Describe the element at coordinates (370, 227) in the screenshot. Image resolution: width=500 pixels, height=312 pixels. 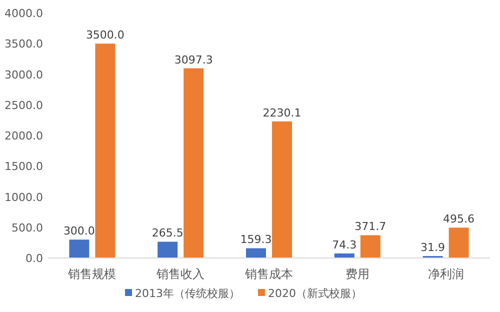
I see `data-label: 371.7` at that location.